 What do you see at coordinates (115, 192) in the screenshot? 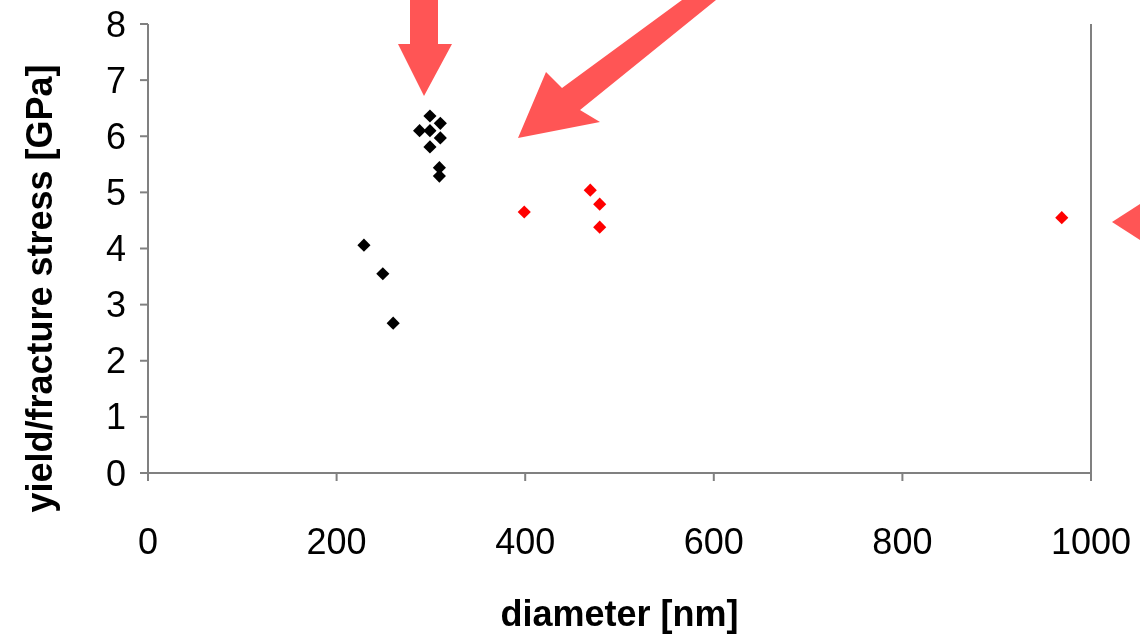
I see `y-tick-label: 5` at bounding box center [115, 192].